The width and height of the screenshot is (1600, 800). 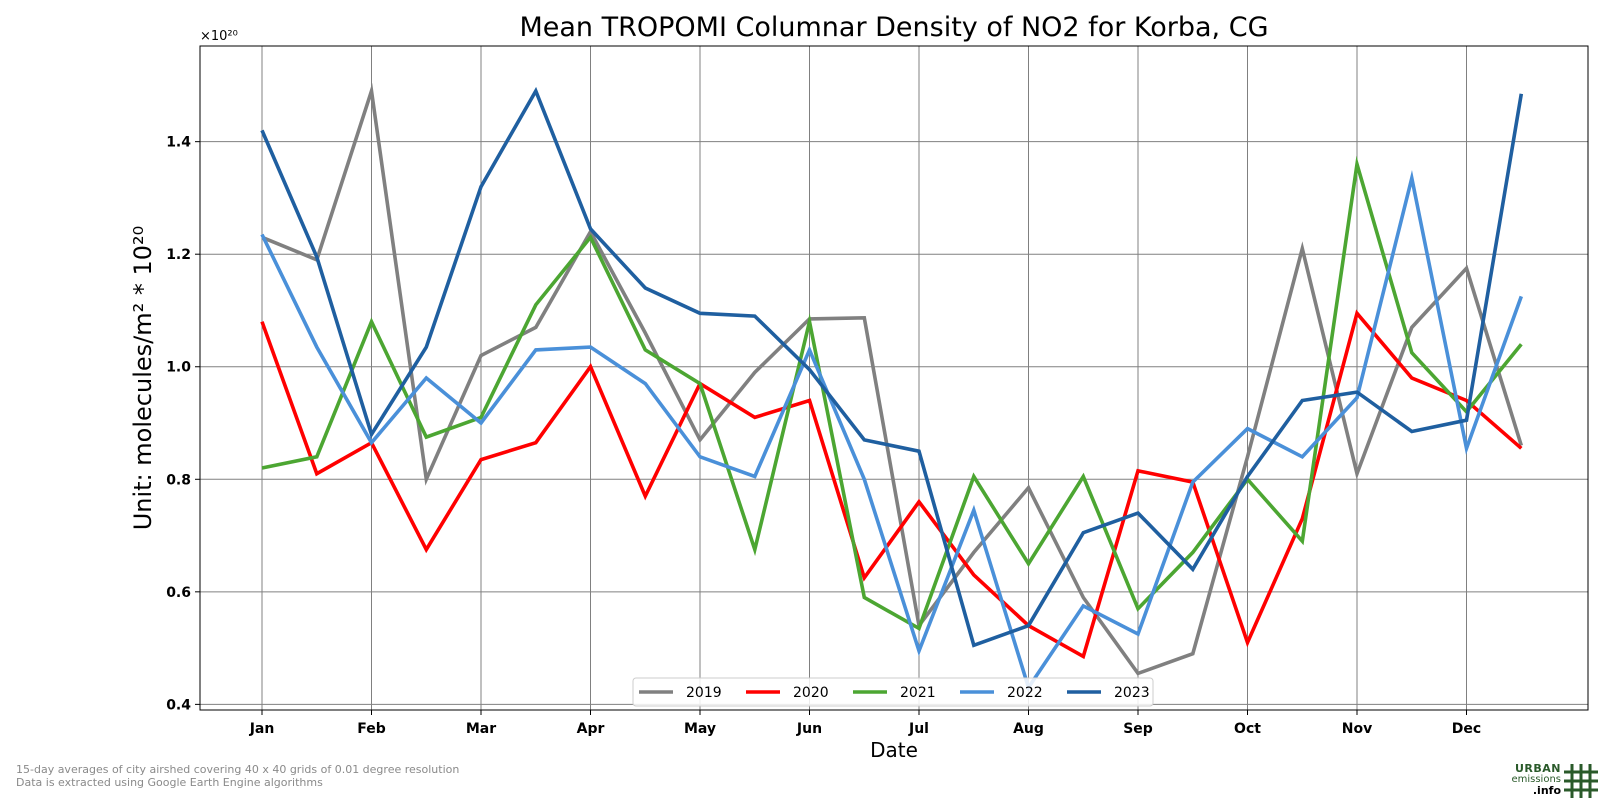 I want to click on legend-label: 2023, so click(x=1132, y=693).